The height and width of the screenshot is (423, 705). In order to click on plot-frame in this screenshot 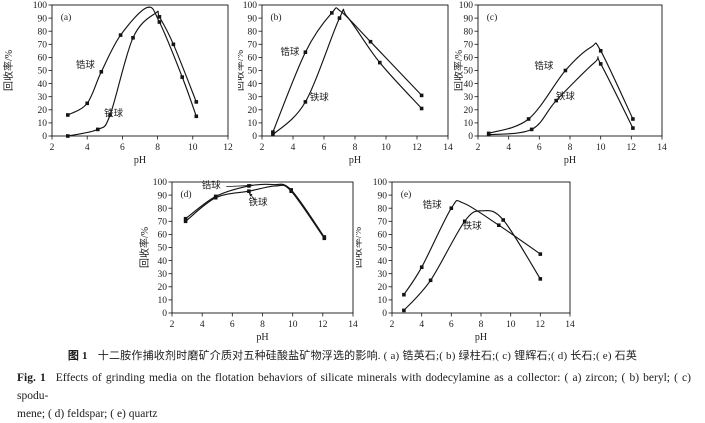, I will do `click(481, 247)`.